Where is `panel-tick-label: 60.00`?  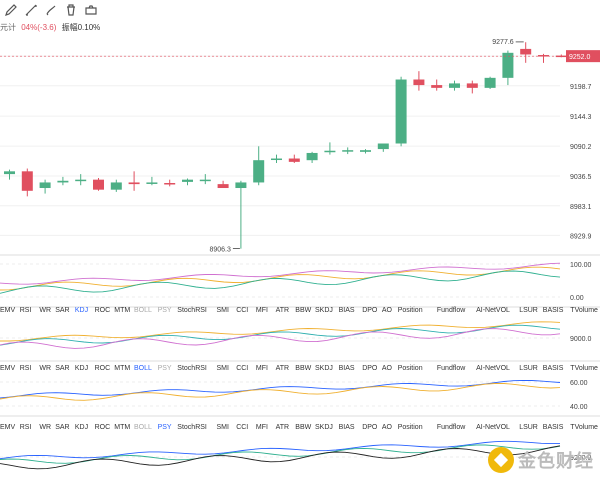
panel-tick-label: 60.00 is located at coordinates (579, 383).